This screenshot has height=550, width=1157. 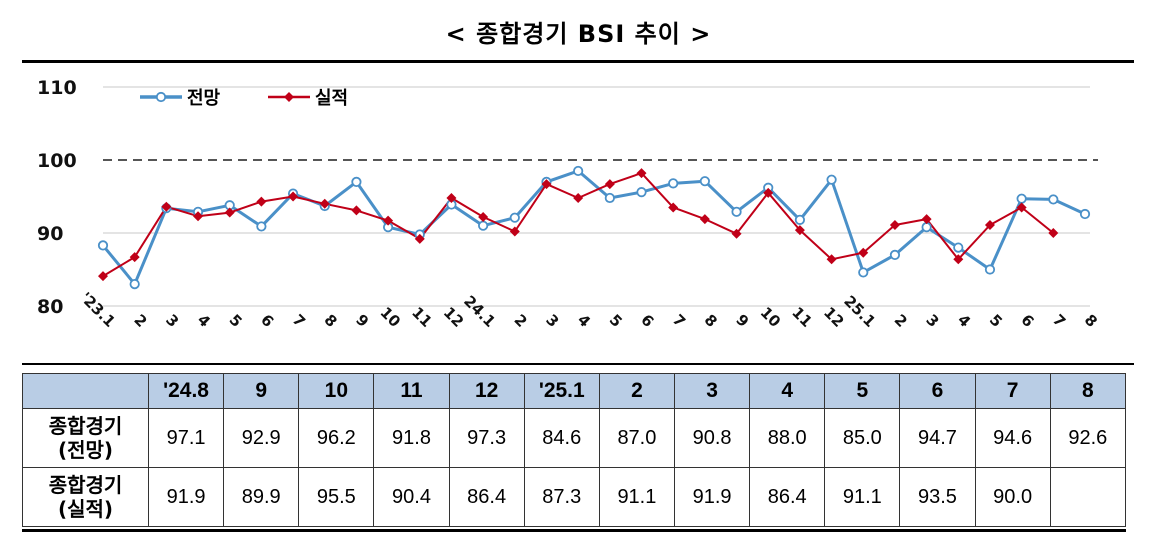 I want to click on header-cell: 8, so click(x=1088, y=391).